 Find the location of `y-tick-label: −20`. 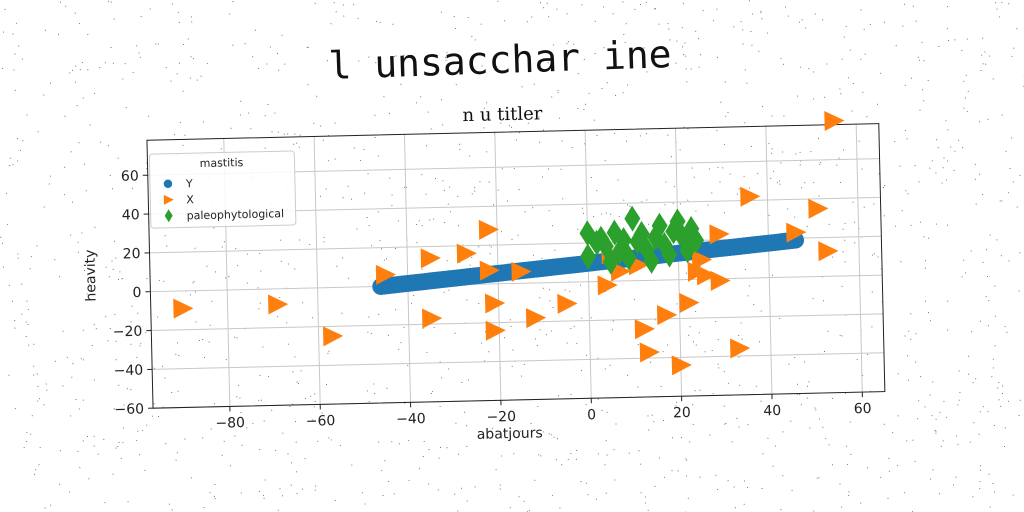

y-tick-label: −20 is located at coordinates (128, 332).